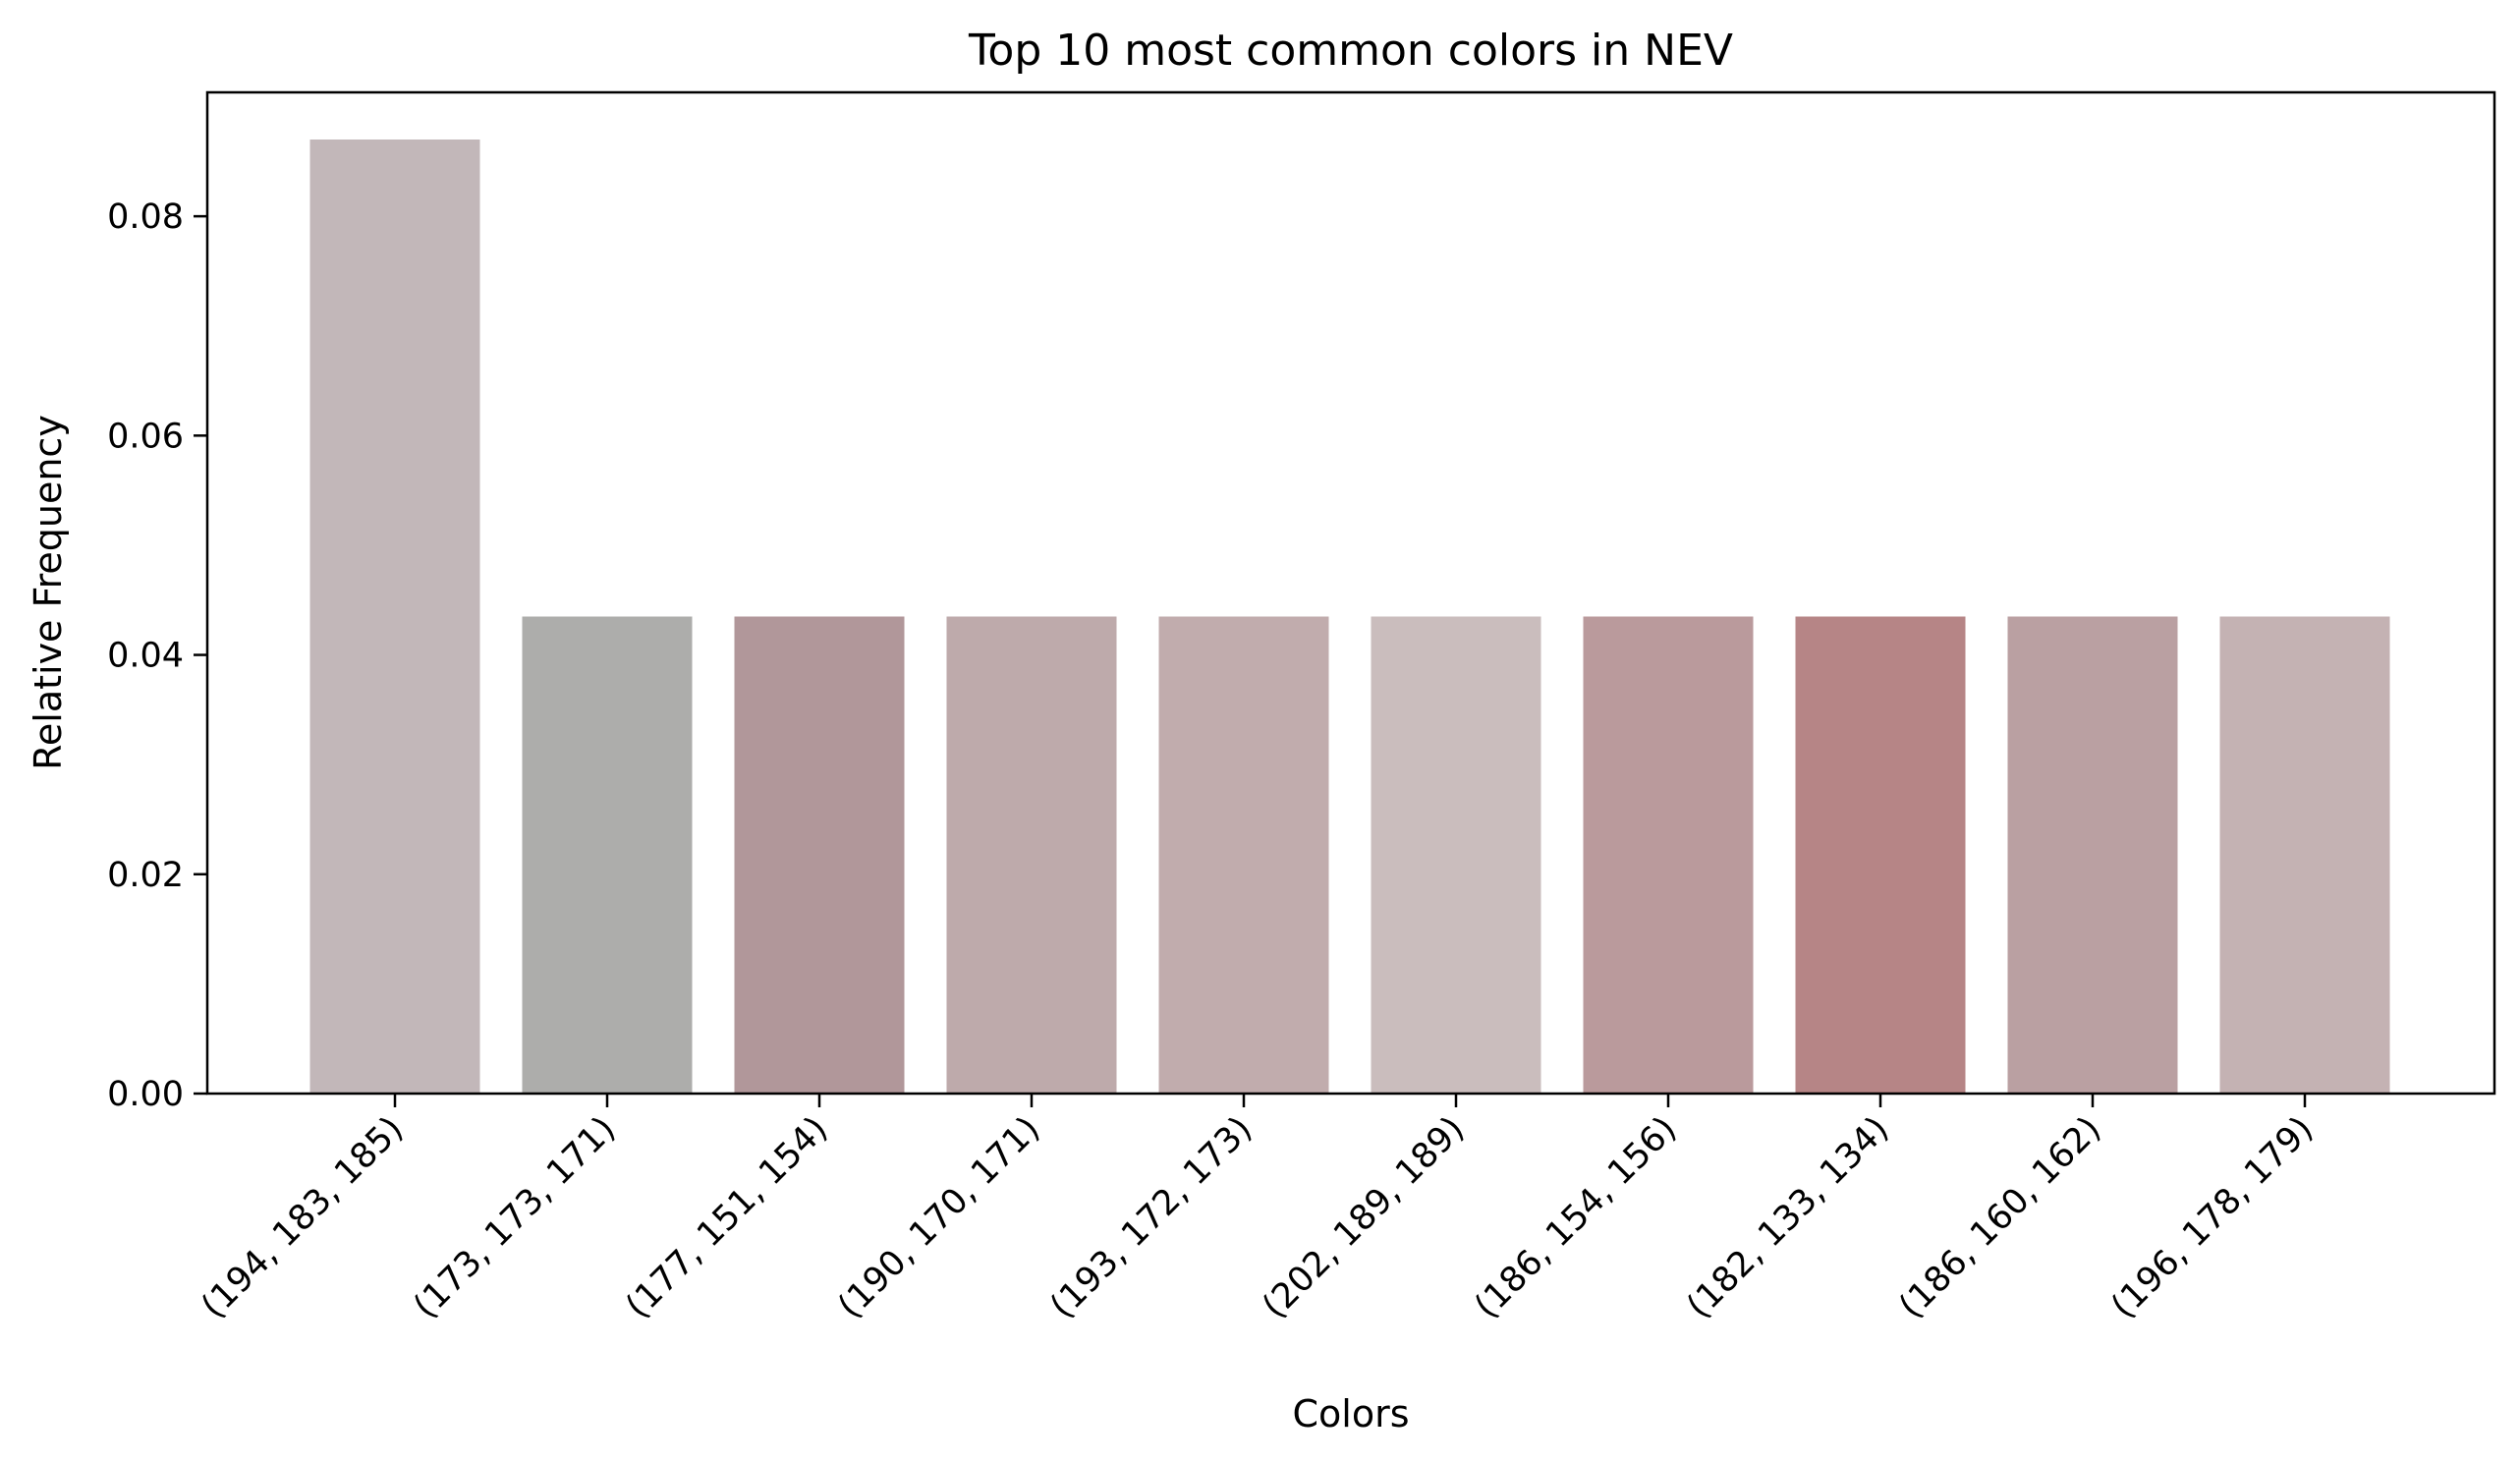 The height and width of the screenshot is (1463, 2520). I want to click on x-tick-label: (194, 183, 185), so click(303, 1217).